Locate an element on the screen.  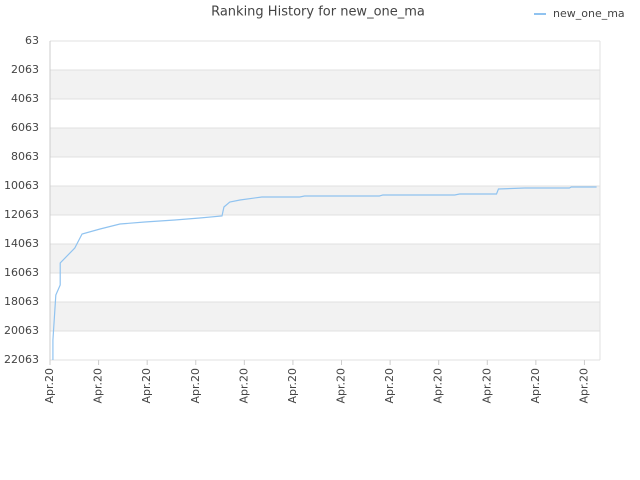
y-tick-label: 8063 is located at coordinates (25, 156).